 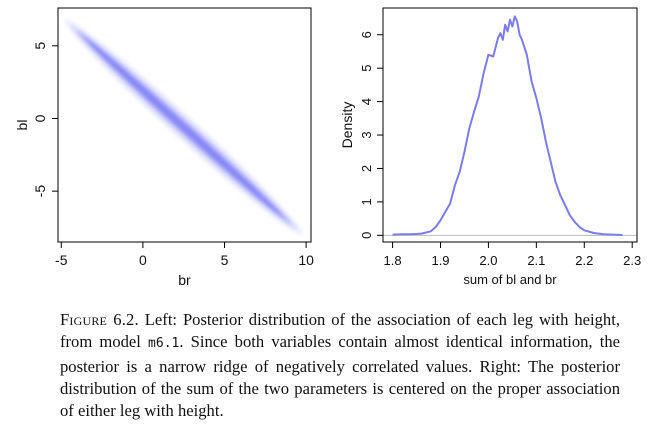 I want to click on right-y-axis-label: Density, so click(x=347, y=125).